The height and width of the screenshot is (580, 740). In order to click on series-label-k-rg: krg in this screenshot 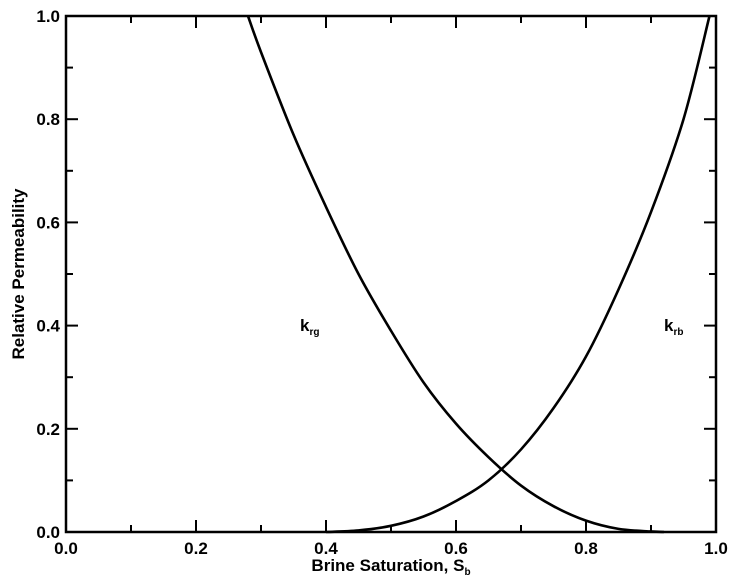, I will do `click(309, 327)`.